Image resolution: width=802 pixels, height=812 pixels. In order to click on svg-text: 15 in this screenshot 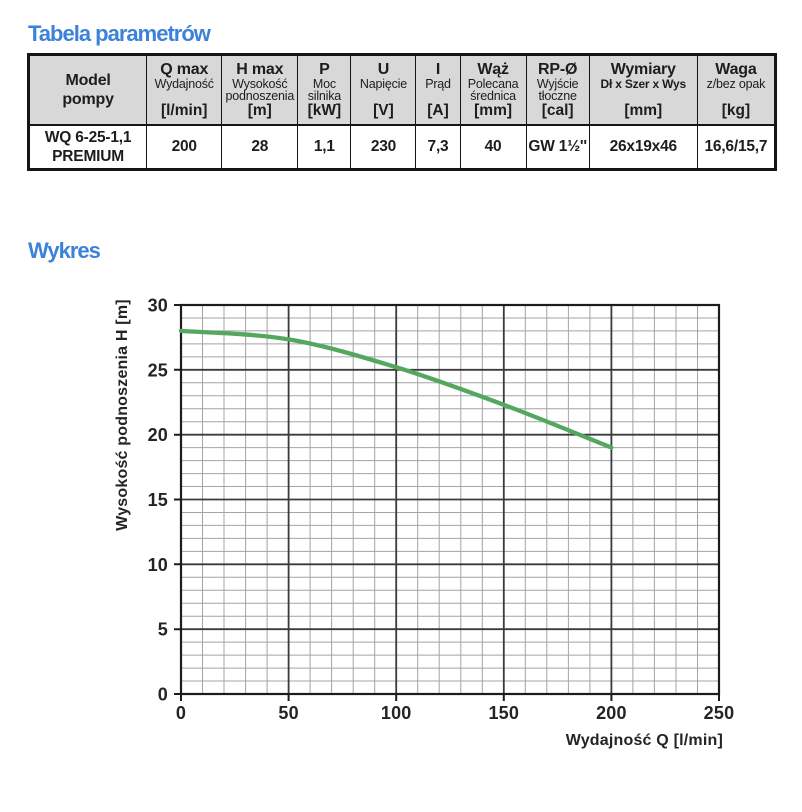, I will do `click(158, 500)`.